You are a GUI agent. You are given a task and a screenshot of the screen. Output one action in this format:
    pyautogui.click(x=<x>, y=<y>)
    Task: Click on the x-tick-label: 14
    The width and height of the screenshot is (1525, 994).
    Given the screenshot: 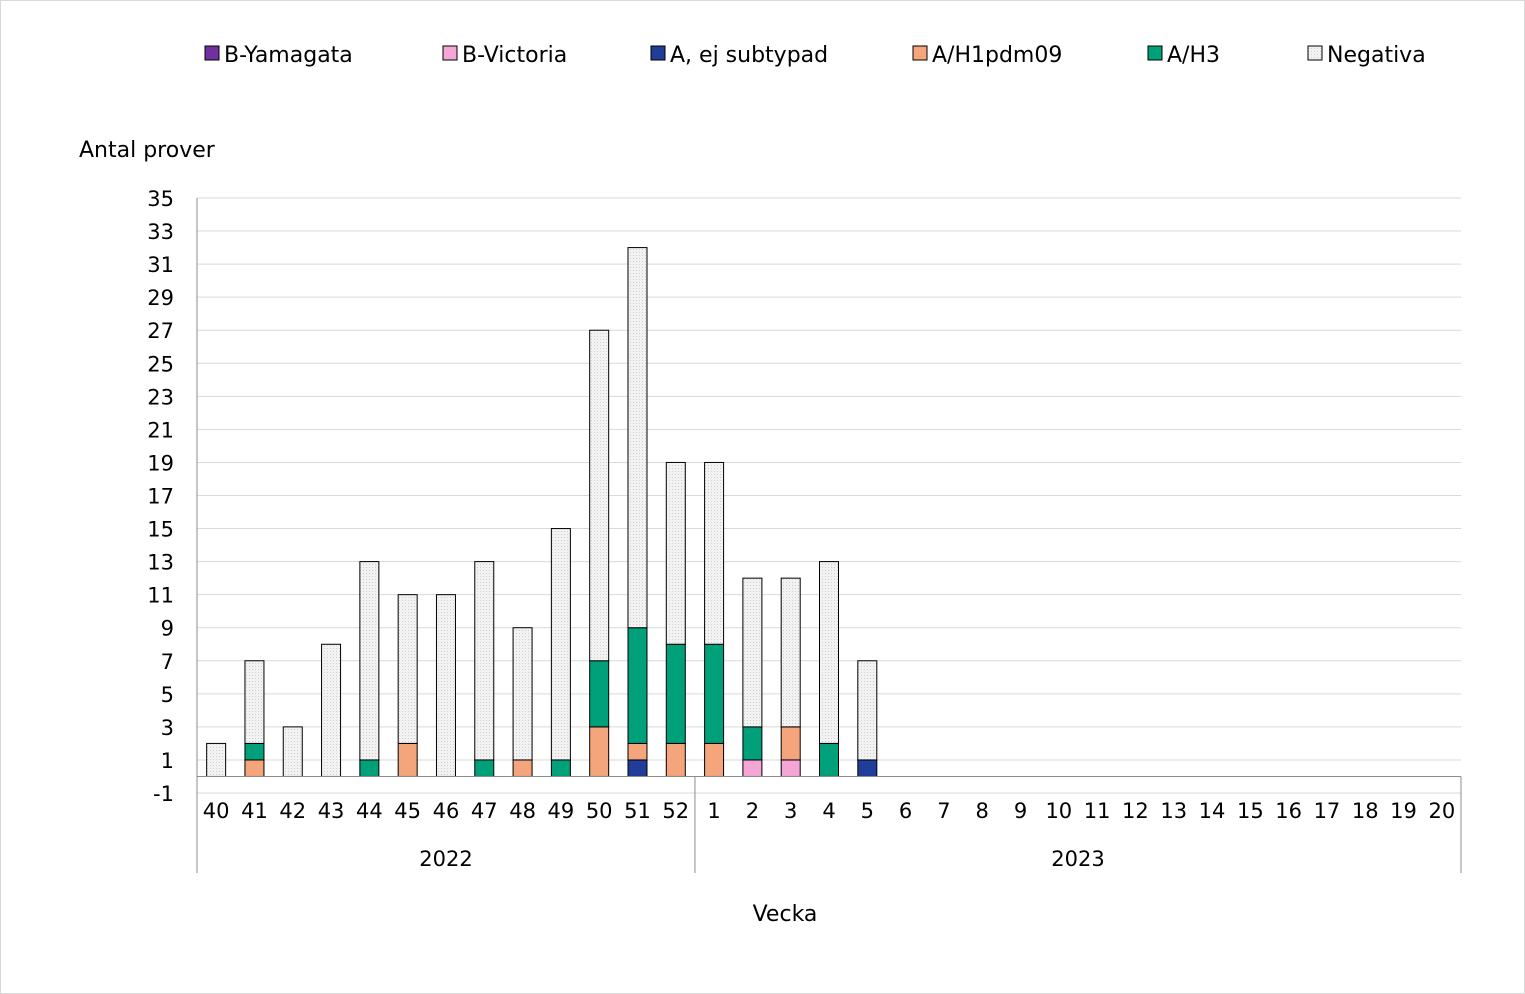 What is the action you would take?
    pyautogui.click(x=1212, y=811)
    